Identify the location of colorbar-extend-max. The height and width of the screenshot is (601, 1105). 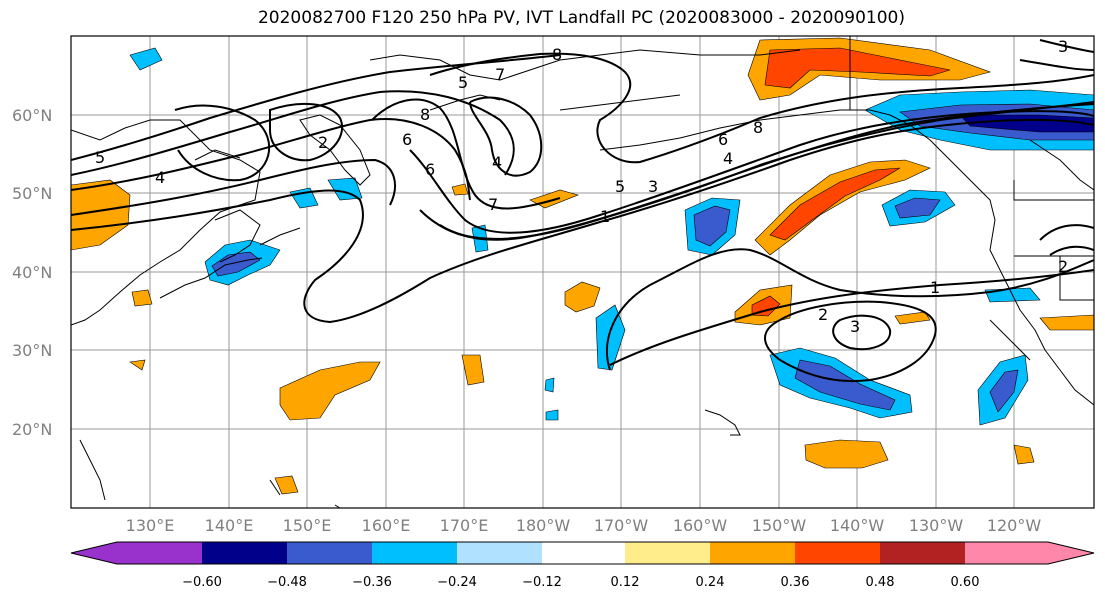
(1071, 553).